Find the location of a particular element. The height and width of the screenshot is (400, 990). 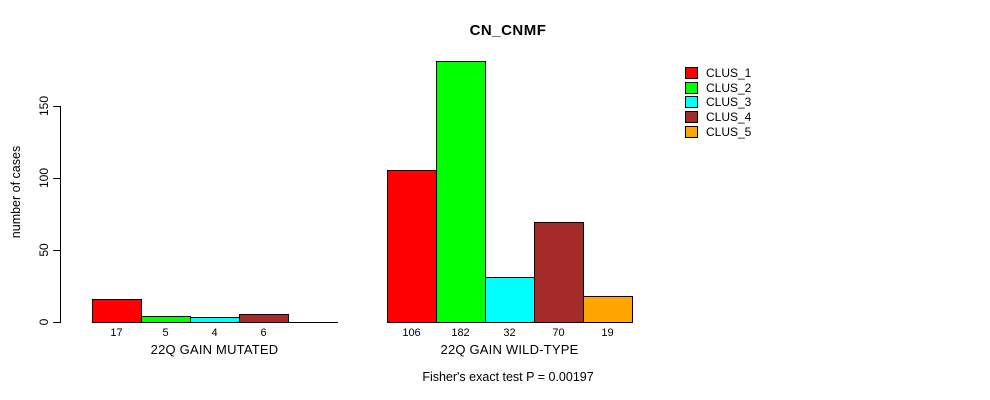

bar-CLUS_4-group2 is located at coordinates (559, 272).